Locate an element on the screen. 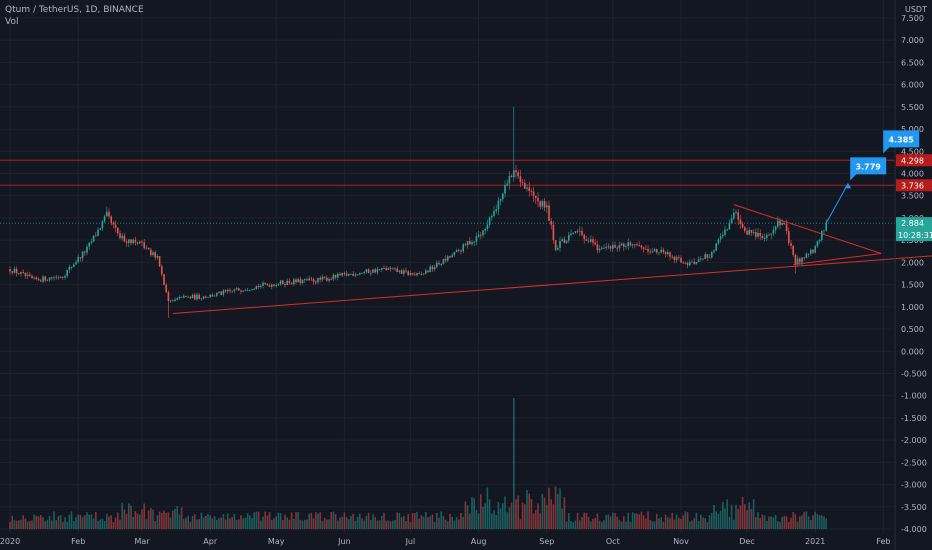 This screenshot has height=550, width=932. price-badges: 4.298 3.736 2.884 10:28:31 is located at coordinates (914, 198).